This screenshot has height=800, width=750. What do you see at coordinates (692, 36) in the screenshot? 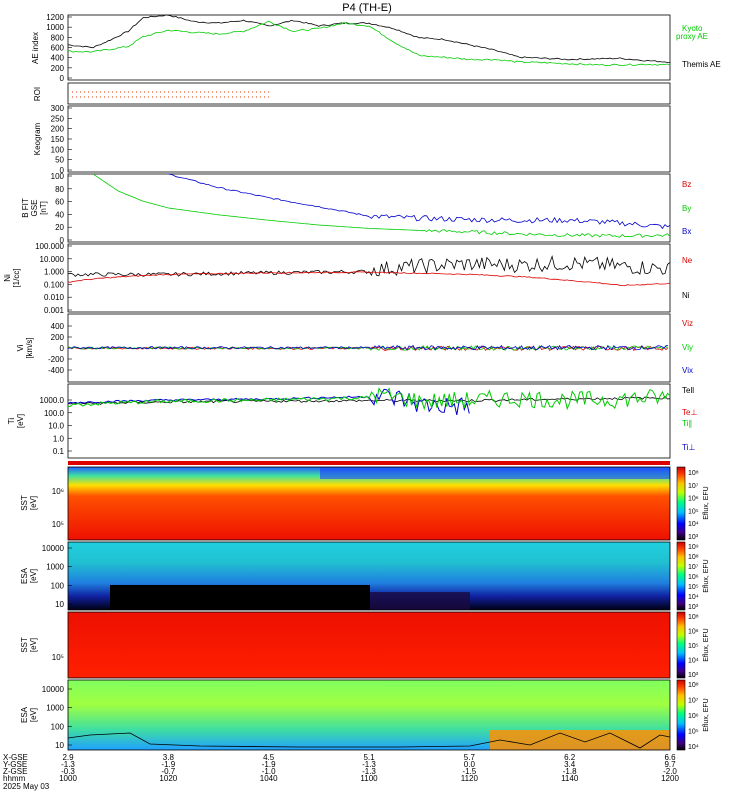
I see `ae-legend-proxy: proxy AE` at bounding box center [692, 36].